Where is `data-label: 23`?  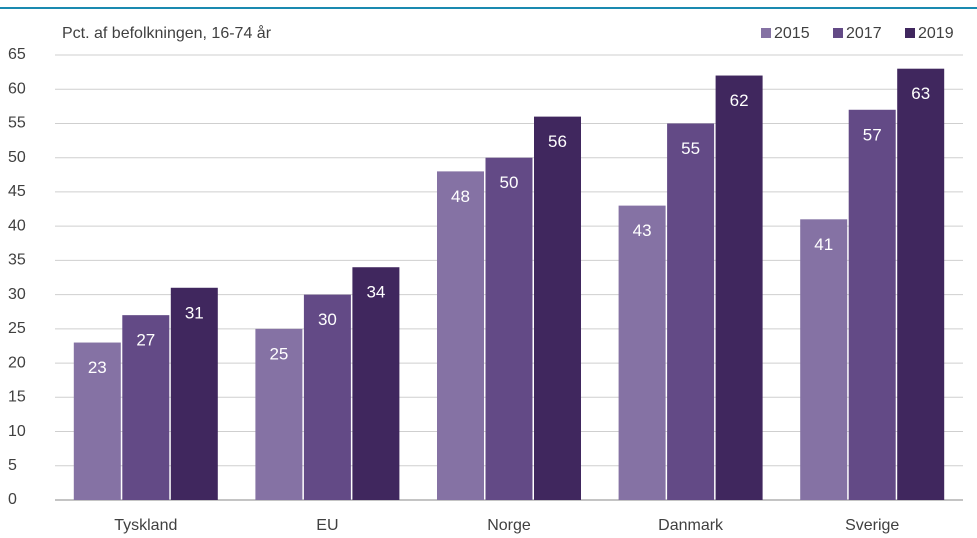 data-label: 23 is located at coordinates (97, 367).